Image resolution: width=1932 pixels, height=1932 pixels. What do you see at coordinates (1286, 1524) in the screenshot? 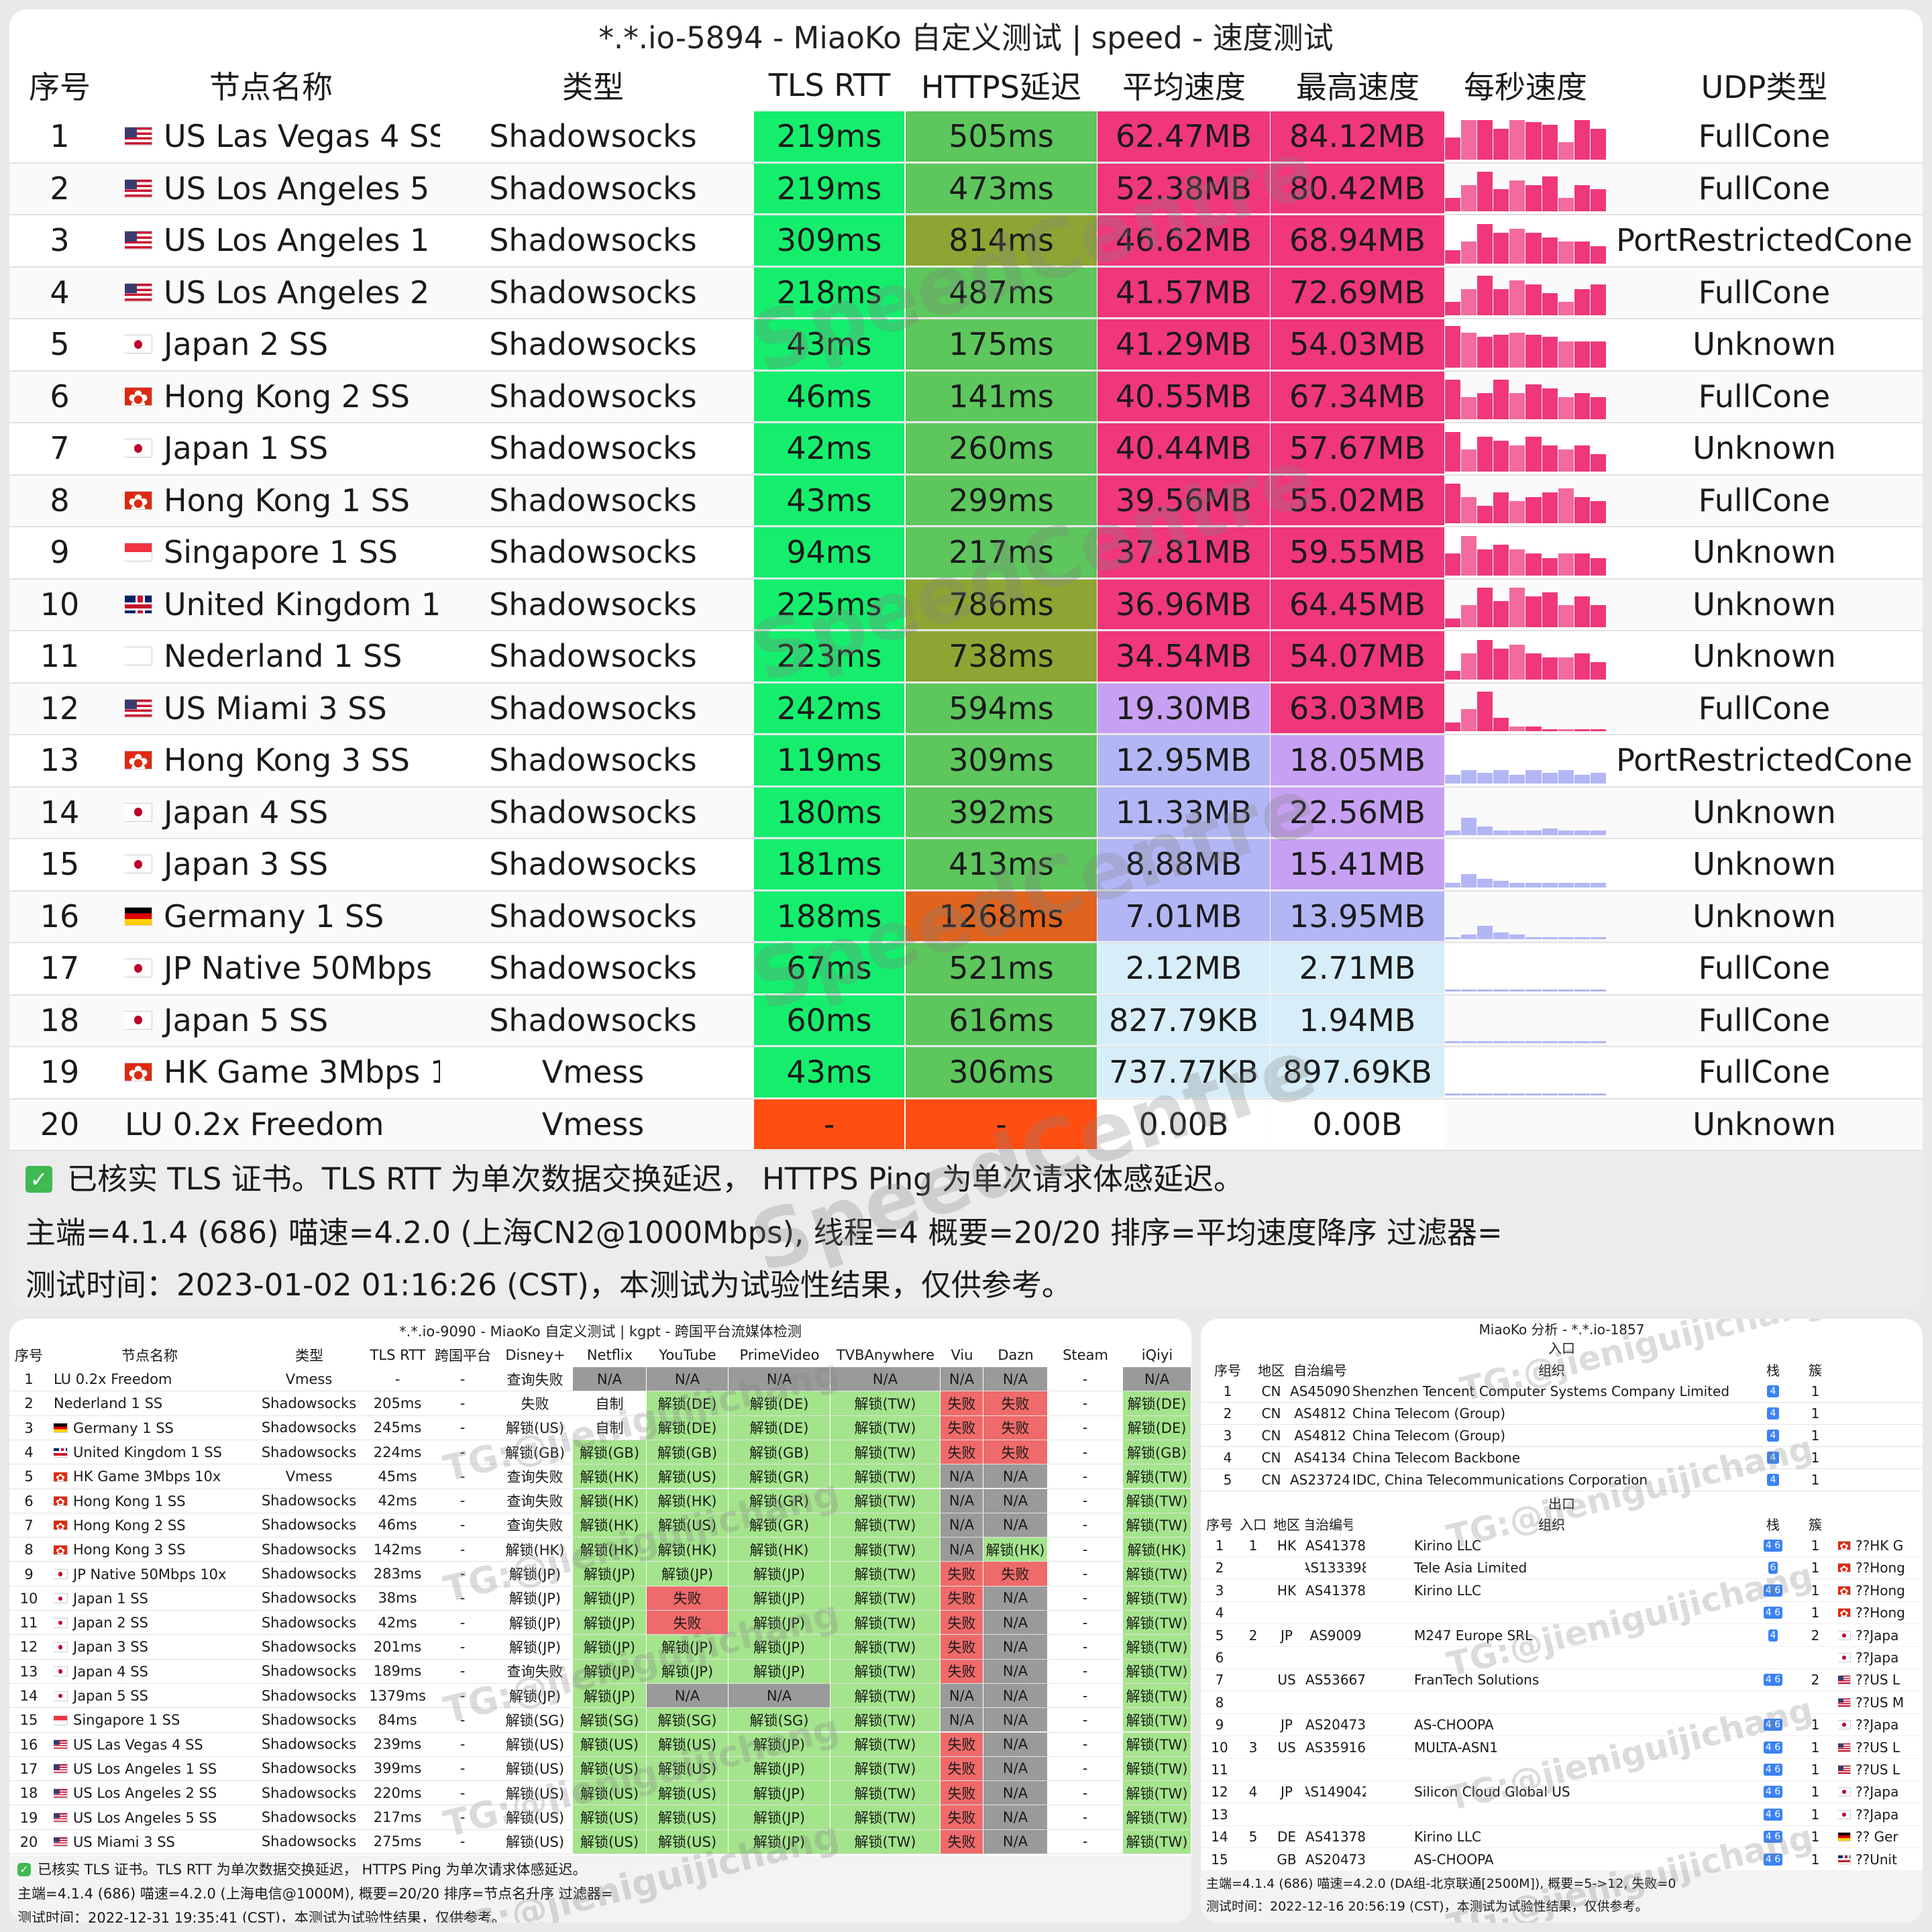
I see `outbound-column-header: 地区` at bounding box center [1286, 1524].